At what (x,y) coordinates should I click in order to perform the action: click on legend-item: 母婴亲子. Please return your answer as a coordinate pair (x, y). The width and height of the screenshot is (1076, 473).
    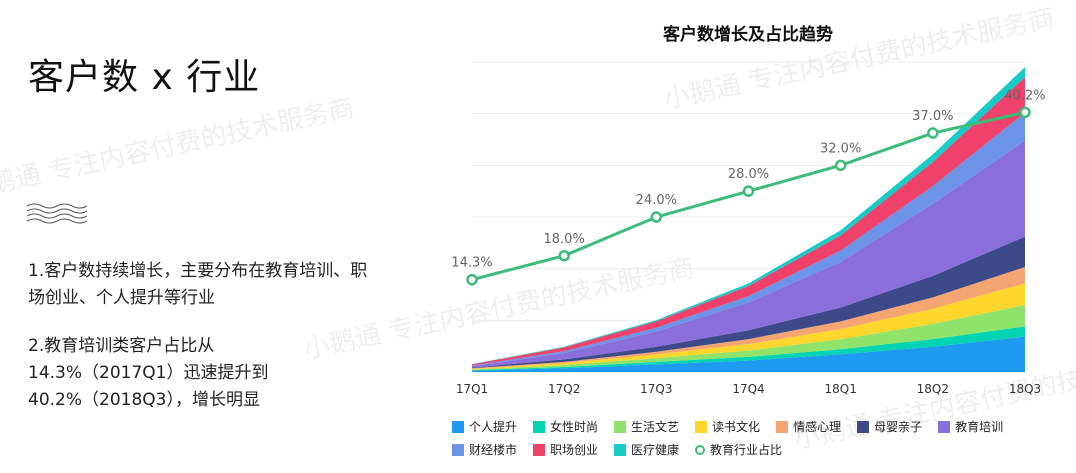
    Looking at the image, I should click on (889, 426).